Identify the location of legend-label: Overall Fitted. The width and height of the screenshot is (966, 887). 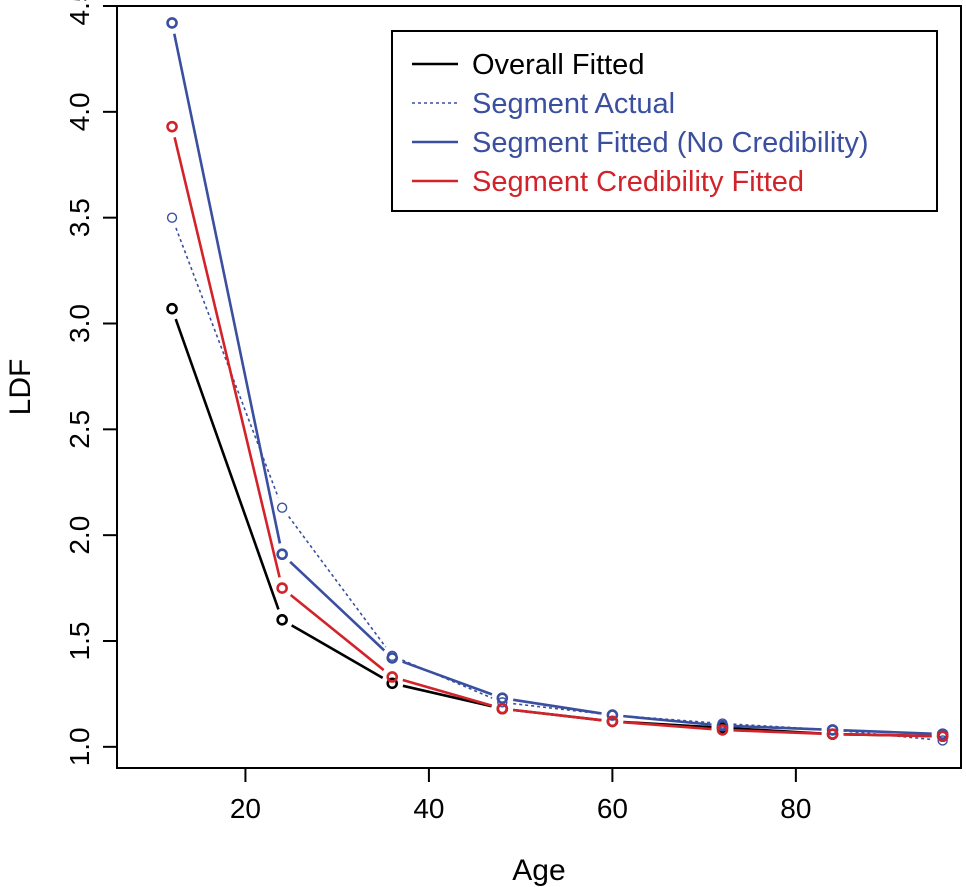
(558, 65).